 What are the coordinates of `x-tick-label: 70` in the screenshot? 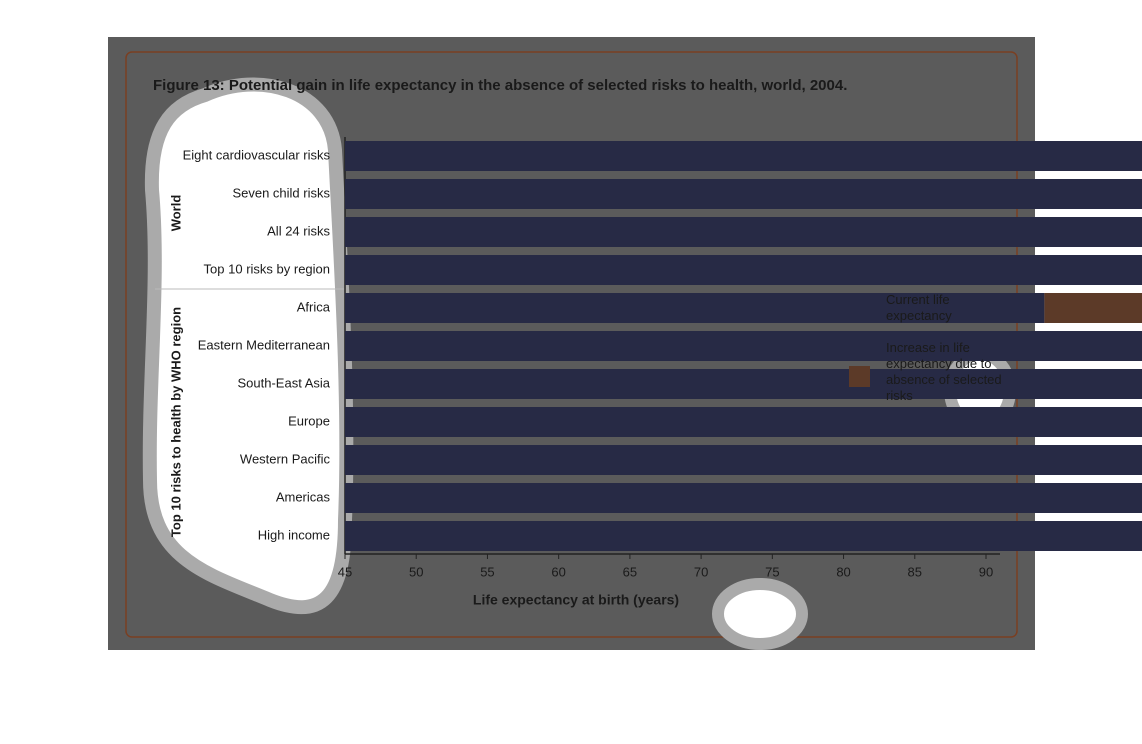 It's located at (701, 571).